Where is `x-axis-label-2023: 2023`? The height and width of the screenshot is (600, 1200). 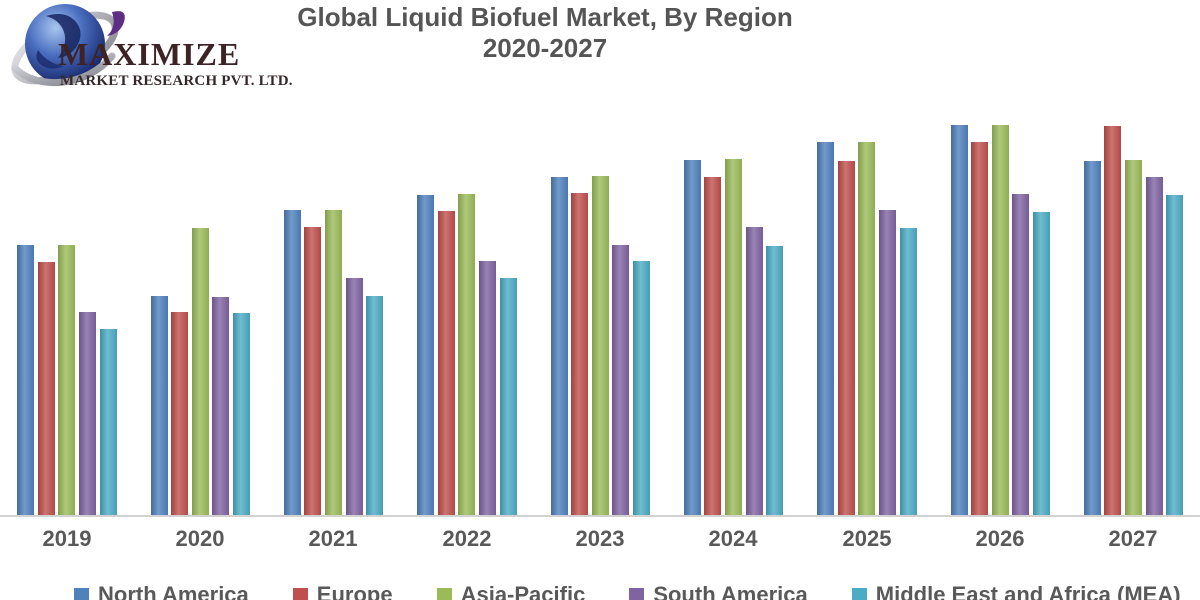
x-axis-label-2023: 2023 is located at coordinates (600, 538).